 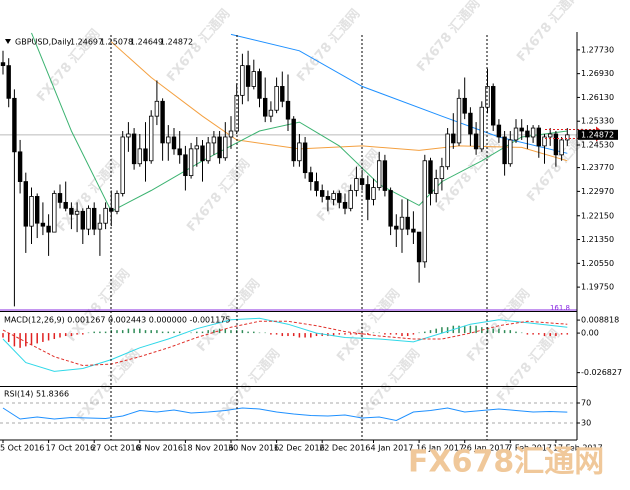 What do you see at coordinates (586, 403) in the screenshot?
I see `y-tick-label: 70` at bounding box center [586, 403].